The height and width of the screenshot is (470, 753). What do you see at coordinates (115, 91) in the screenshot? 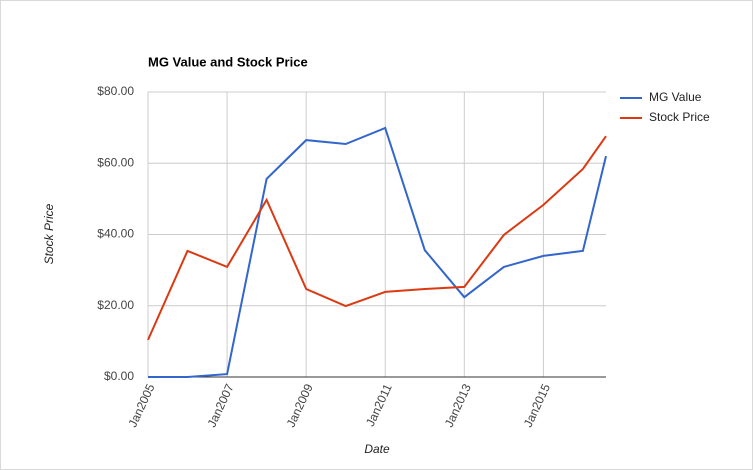
I see `y-tick-label: $80.00` at bounding box center [115, 91].